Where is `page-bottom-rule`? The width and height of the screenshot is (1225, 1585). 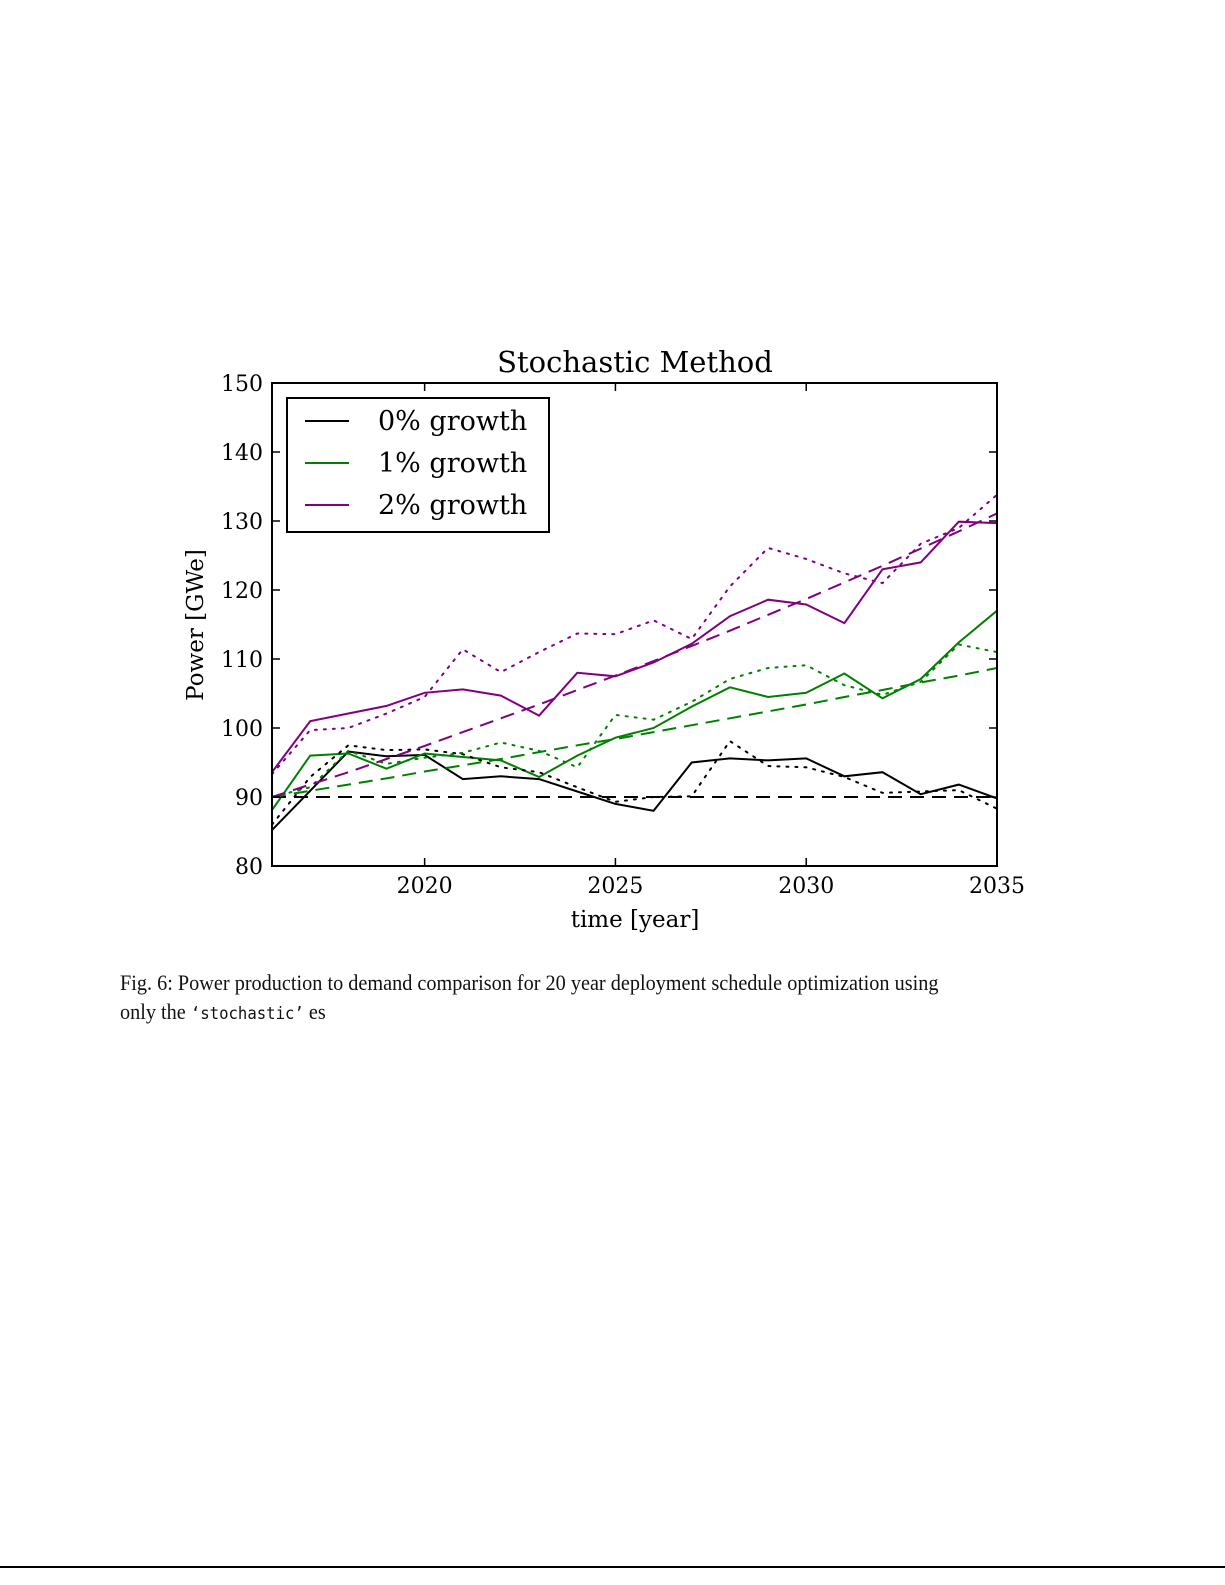
page-bottom-rule is located at coordinates (612, 1567).